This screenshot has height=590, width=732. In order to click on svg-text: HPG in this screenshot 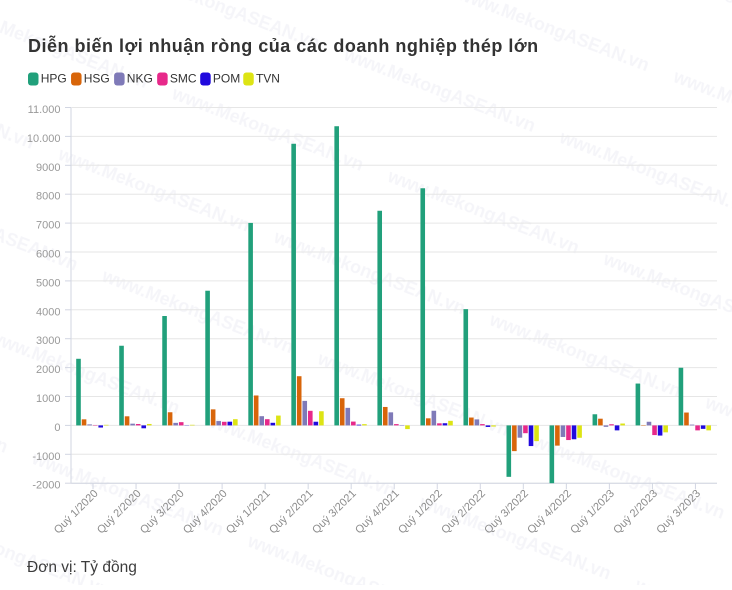, I will do `click(54, 79)`.